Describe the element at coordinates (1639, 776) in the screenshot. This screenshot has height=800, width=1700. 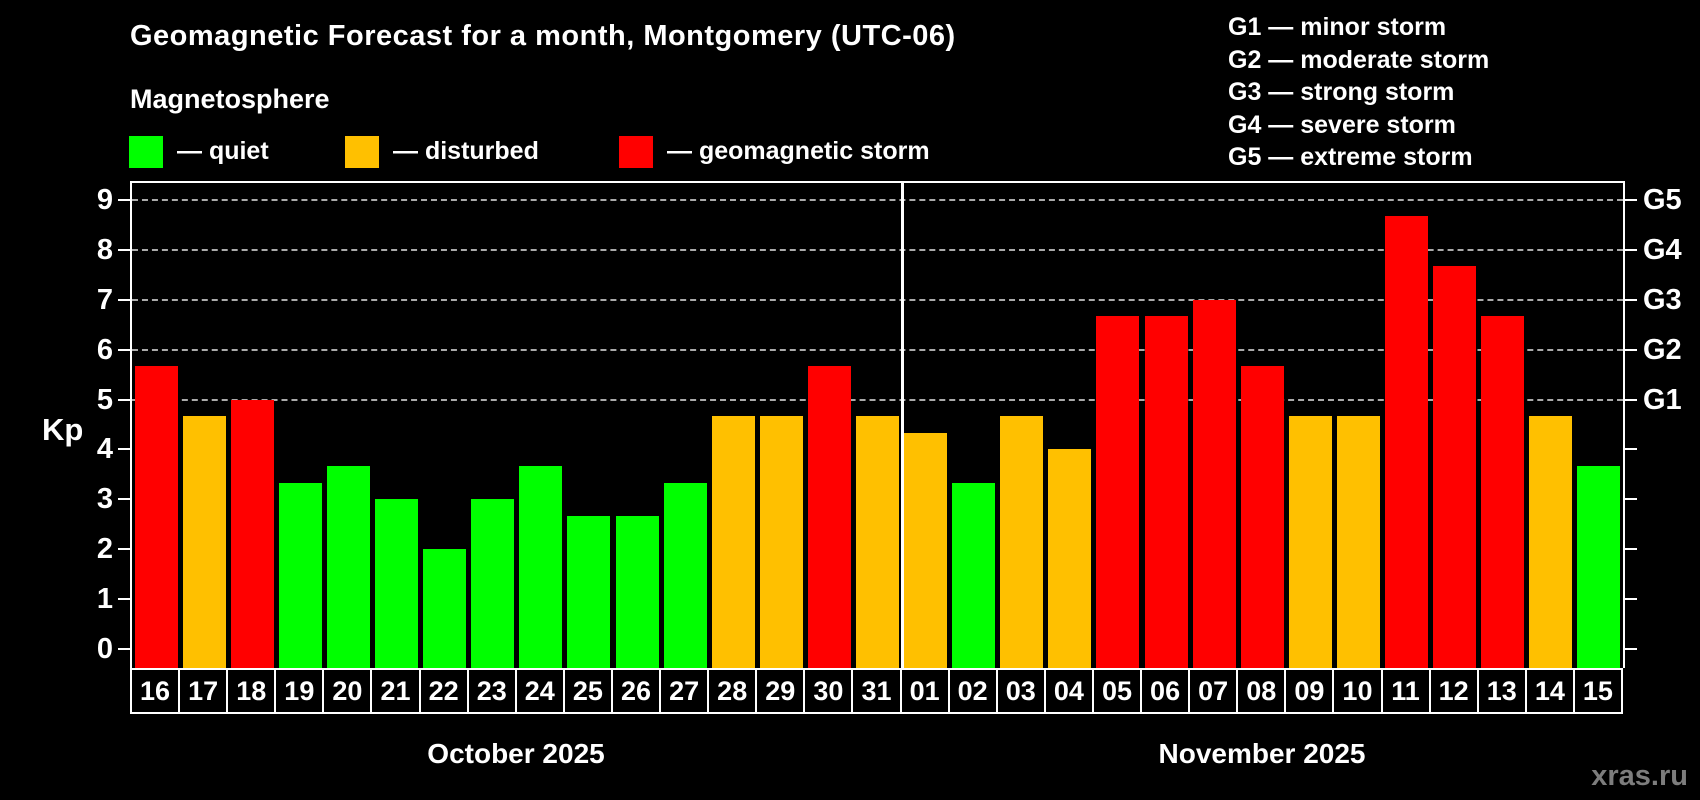
I see `watermark: xras.ru` at that location.